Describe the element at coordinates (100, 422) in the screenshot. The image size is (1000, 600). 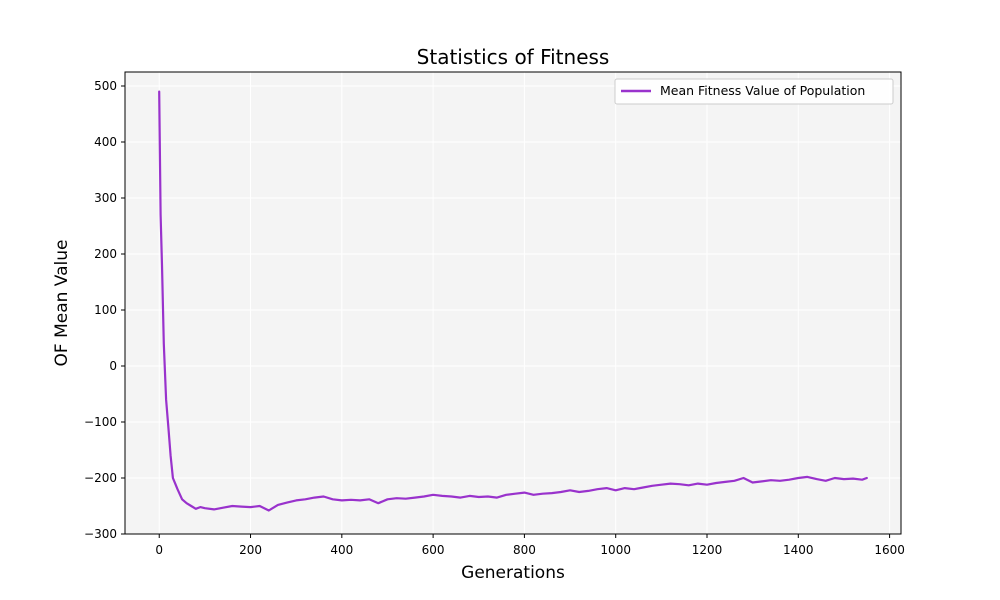
I see `y-tick-label: −100` at that location.